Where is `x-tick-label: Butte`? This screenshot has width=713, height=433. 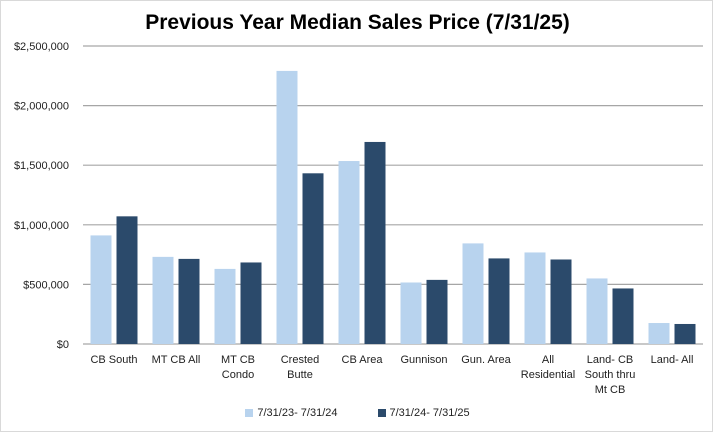 x-tick-label: Butte is located at coordinates (300, 375).